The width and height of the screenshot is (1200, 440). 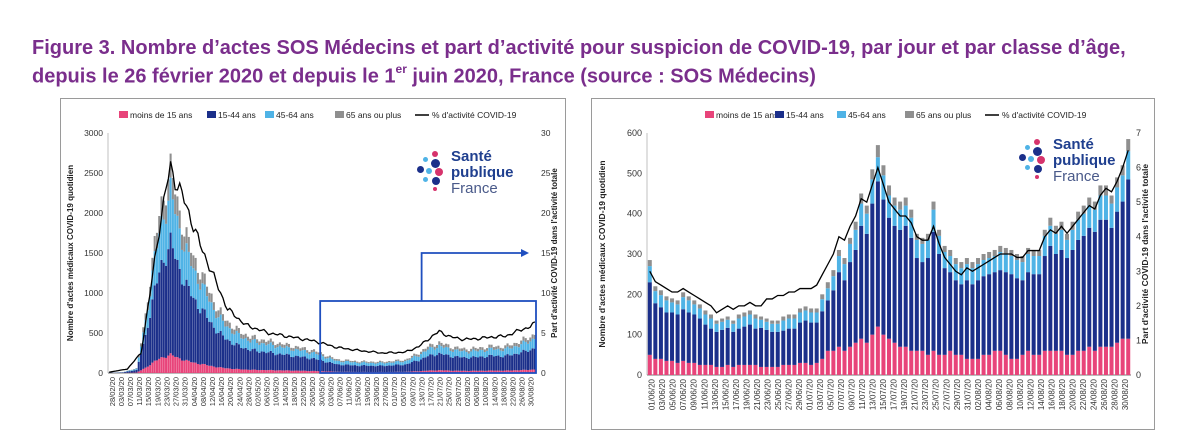 What do you see at coordinates (485, 391) in the screenshot?
I see `x-tick-41: 10/08/20` at bounding box center [485, 391].